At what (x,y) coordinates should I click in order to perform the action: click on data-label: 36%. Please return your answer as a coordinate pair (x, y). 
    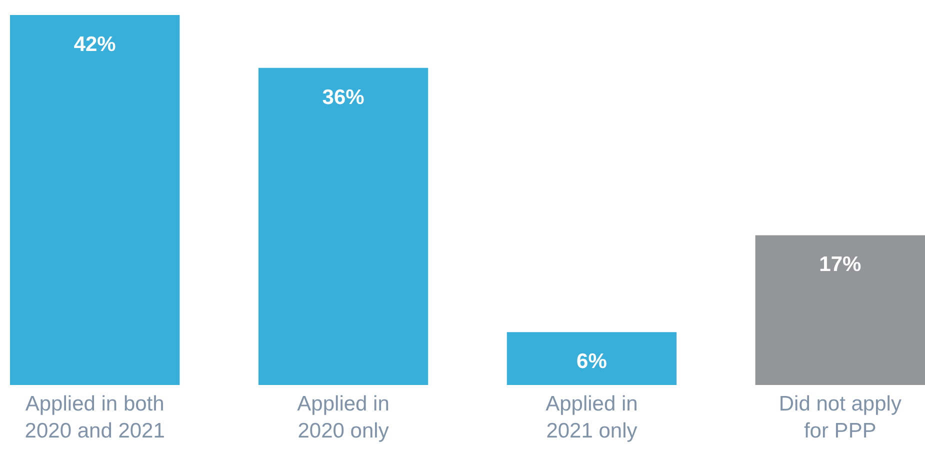
    Looking at the image, I should click on (343, 97).